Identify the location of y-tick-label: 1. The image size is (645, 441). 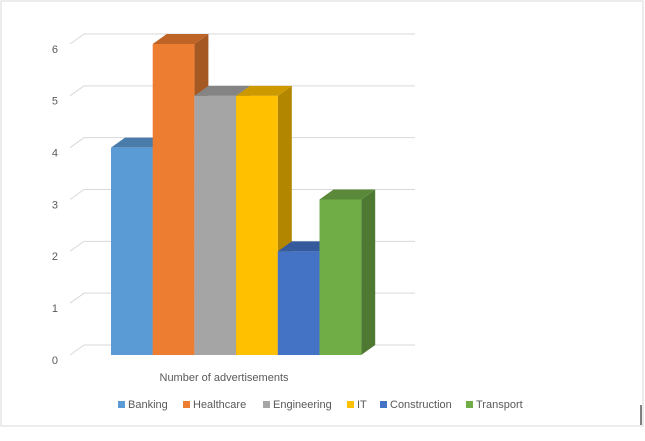
(55, 309).